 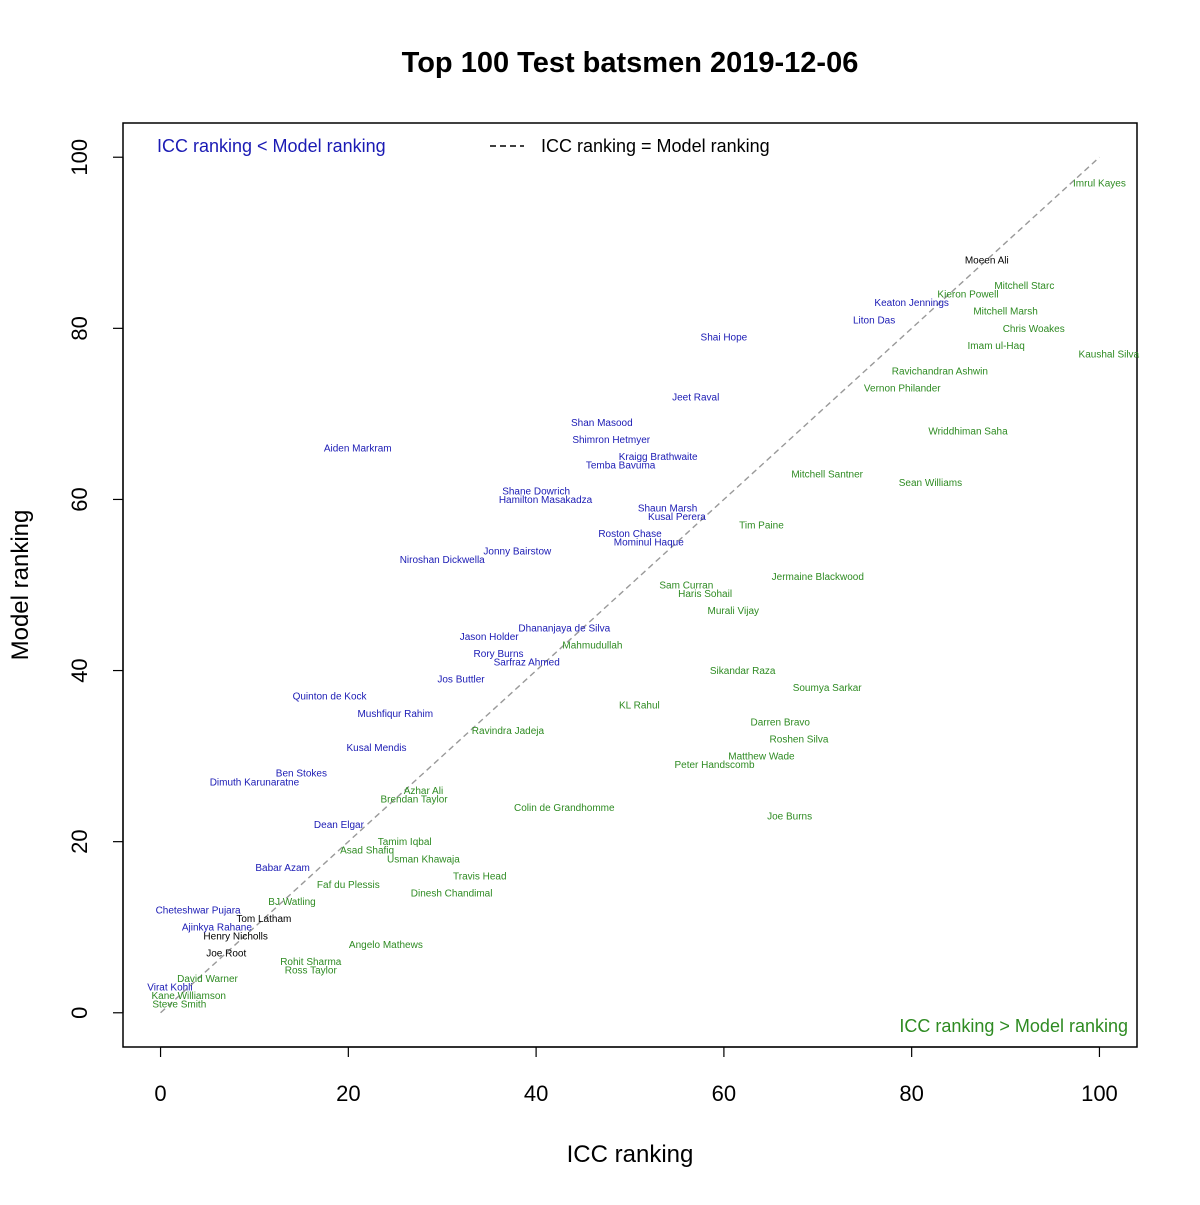 I want to click on point-label: Shan Masood, so click(x=602, y=423).